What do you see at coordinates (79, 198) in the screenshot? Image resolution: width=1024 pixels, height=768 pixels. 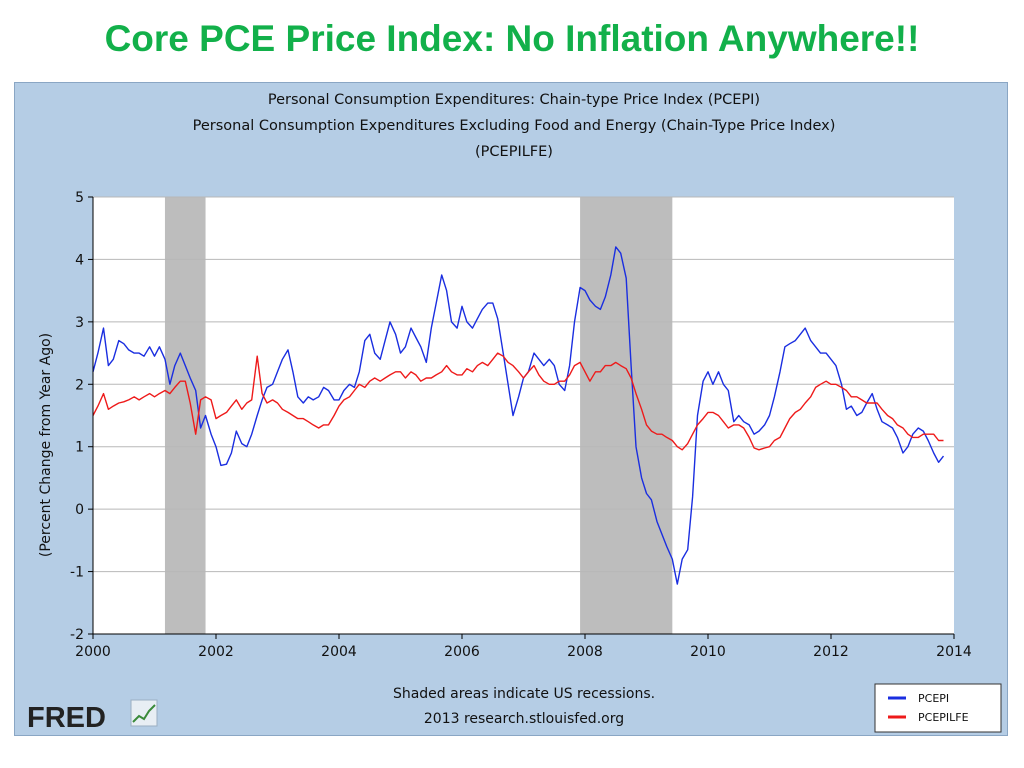 I see `y-tick-label-5: 5` at bounding box center [79, 198].